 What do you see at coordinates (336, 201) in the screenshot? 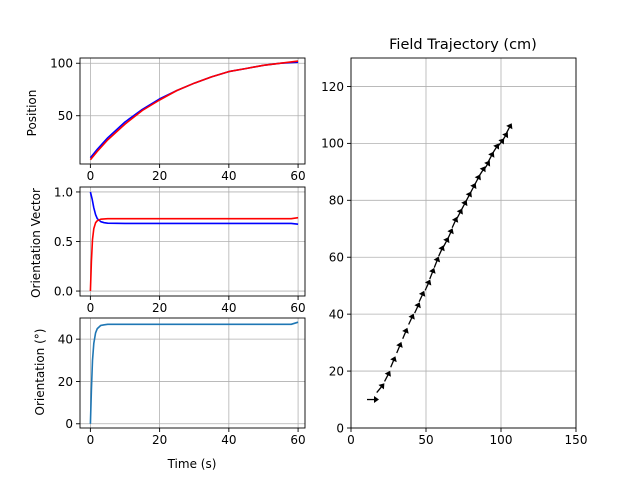
I see `y-tick-label: 80` at bounding box center [336, 201].